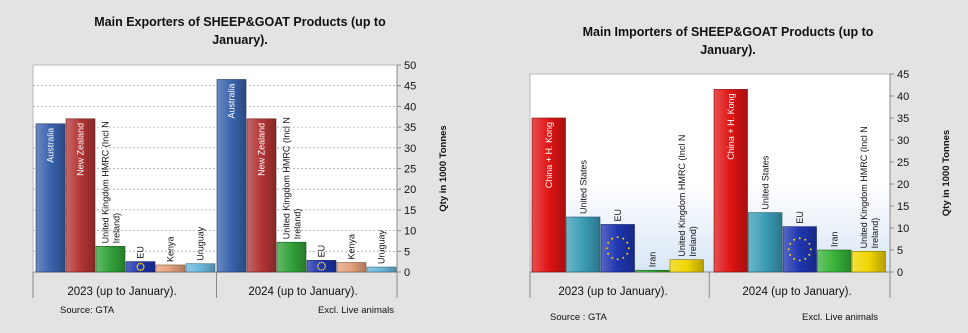  What do you see at coordinates (903, 119) in the screenshot?
I see `y-tick-label: 35` at bounding box center [903, 119].